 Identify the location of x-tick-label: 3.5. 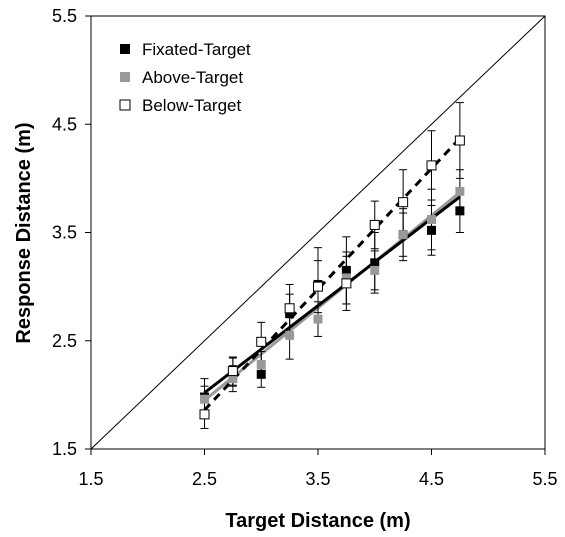
(317, 479).